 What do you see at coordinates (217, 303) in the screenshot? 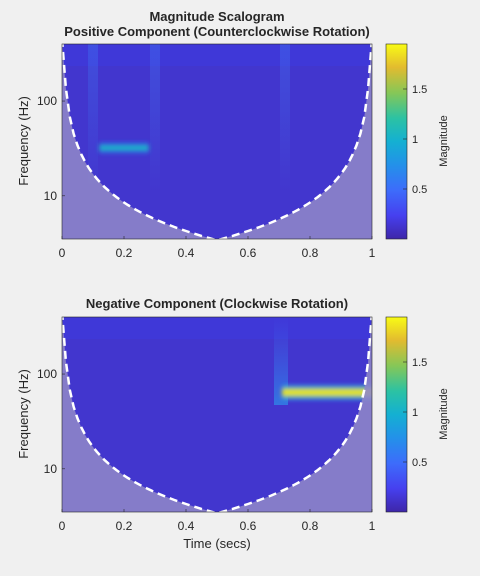
I see `chart-title: Negative Component (Clockwise Rotation)` at bounding box center [217, 303].